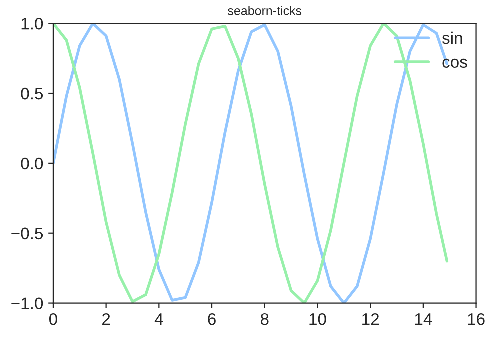 Image resolution: width=486 pixels, height=337 pixels. I want to click on x-tick-label: 0, so click(53, 319).